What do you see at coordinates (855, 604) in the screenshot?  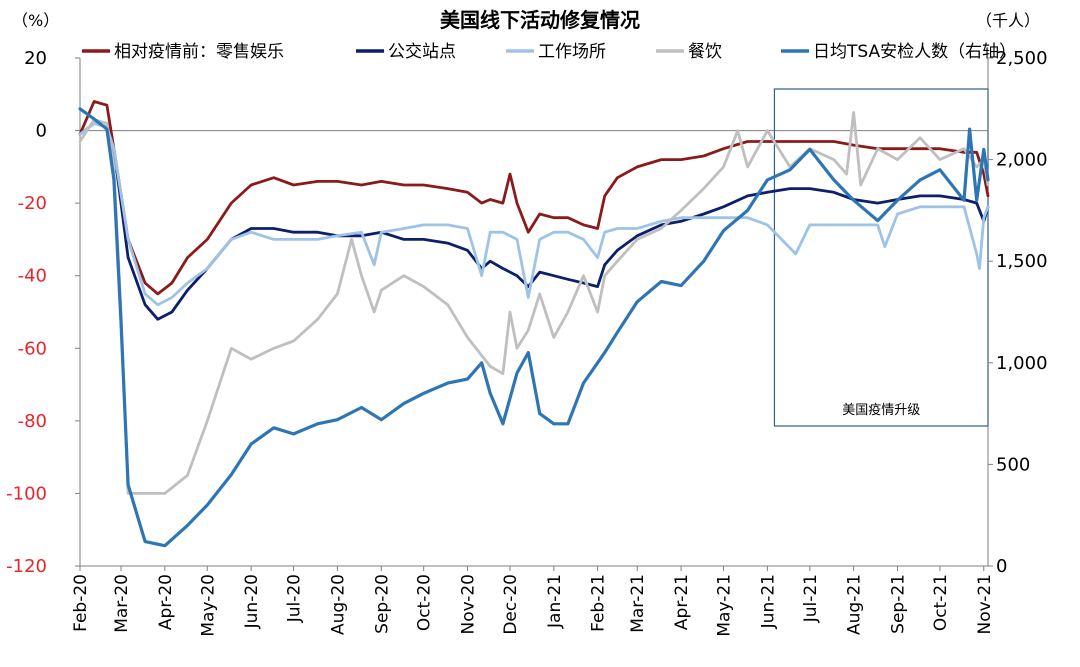 I see `x-axis-tick-label: Aug-21` at bounding box center [855, 604].